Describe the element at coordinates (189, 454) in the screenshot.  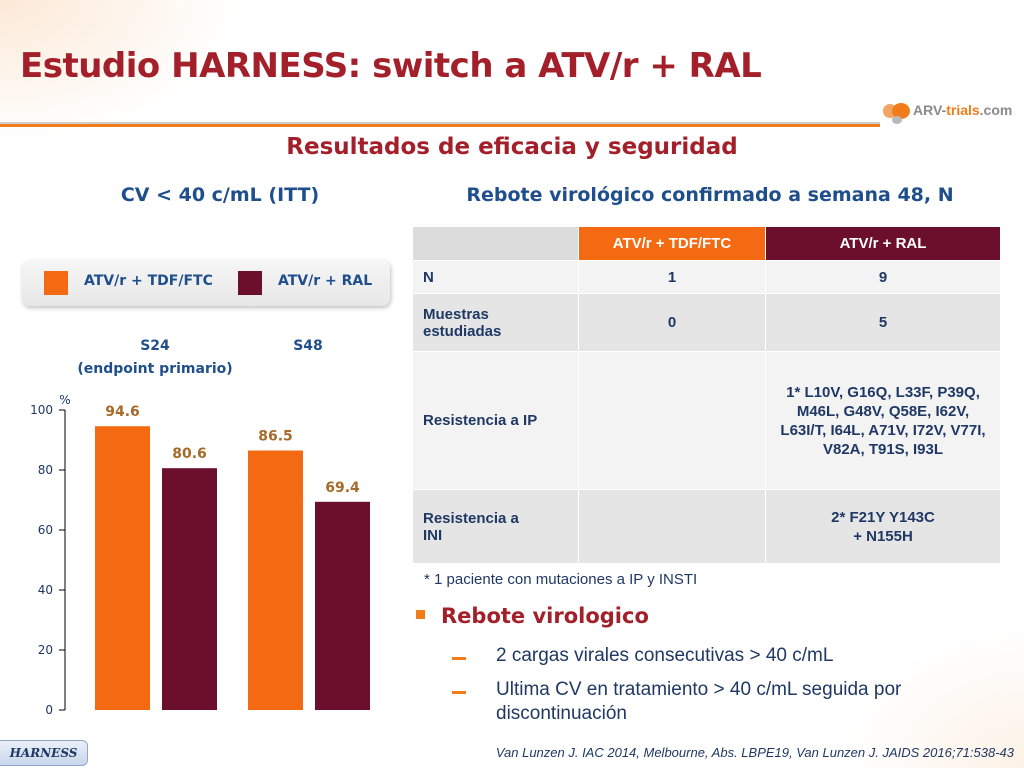
I see `bar-data-label: 80.6` at that location.